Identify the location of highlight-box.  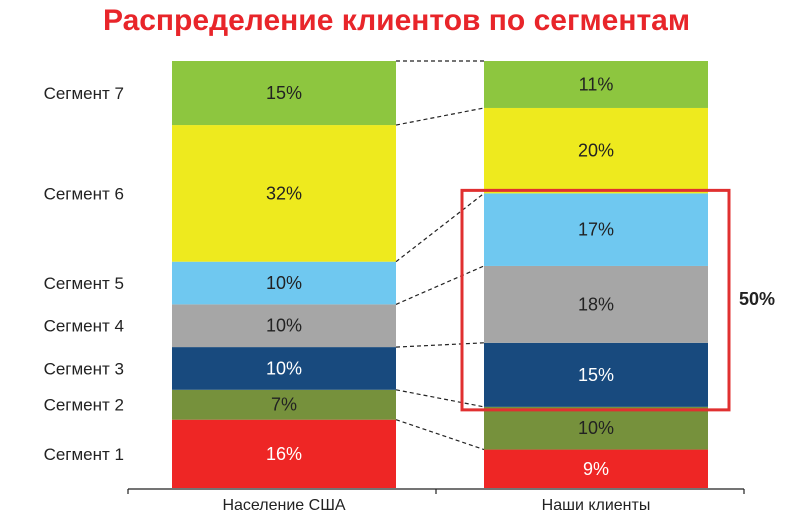
(595, 300).